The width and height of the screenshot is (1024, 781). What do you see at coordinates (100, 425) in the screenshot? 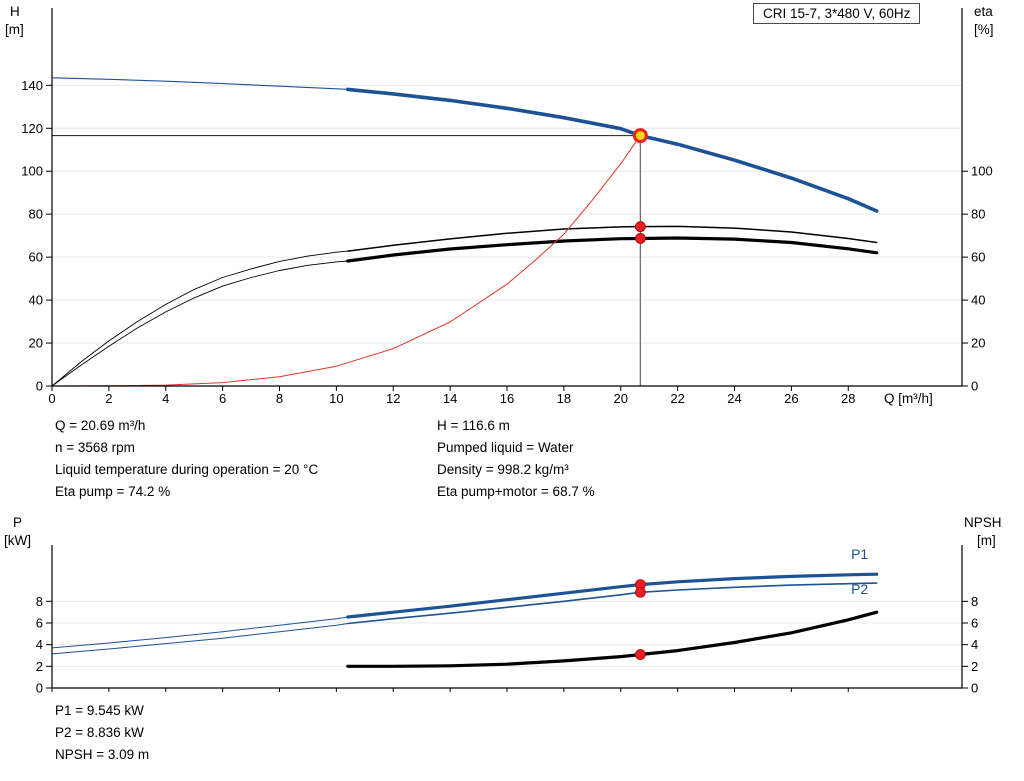
I see `annotation-line: Q = 20.69 m³/h` at bounding box center [100, 425].